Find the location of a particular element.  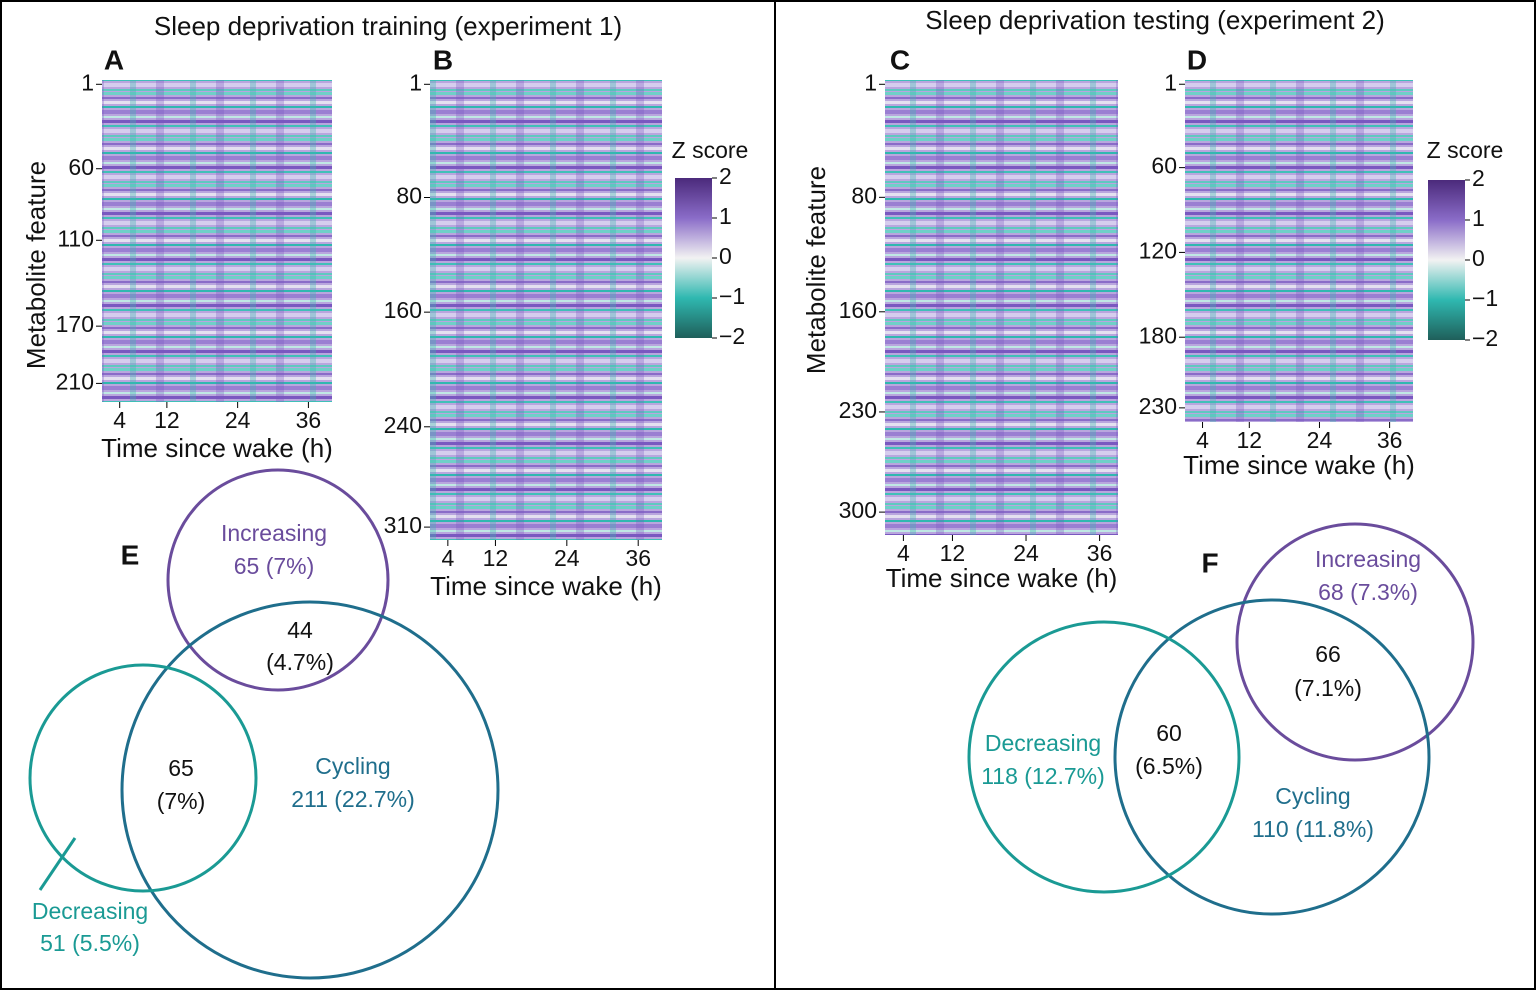

overlap-count: 60 is located at coordinates (1169, 733).